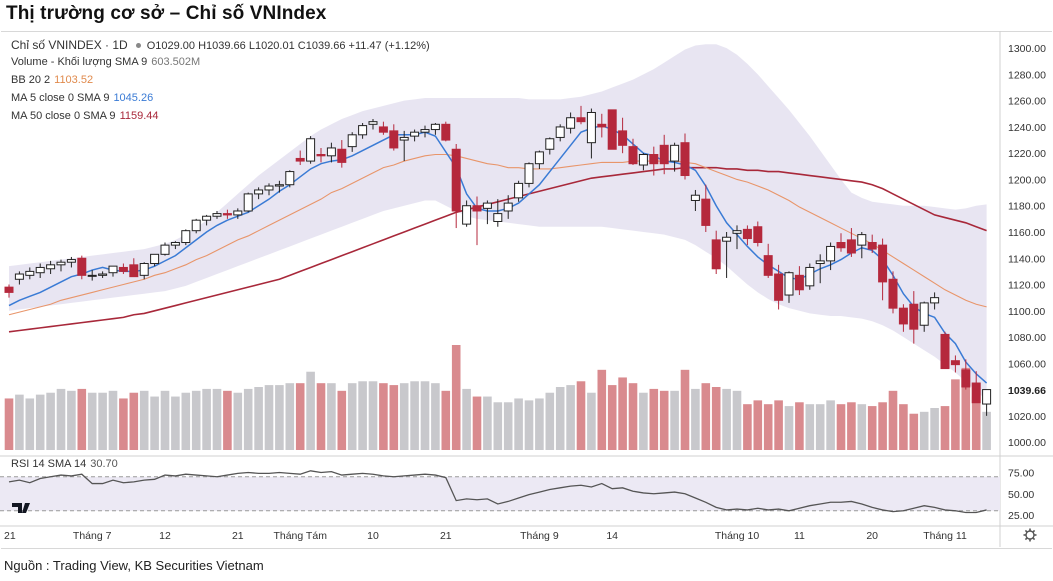  I want to click on x-tick-label: Tháng 10, so click(737, 536).